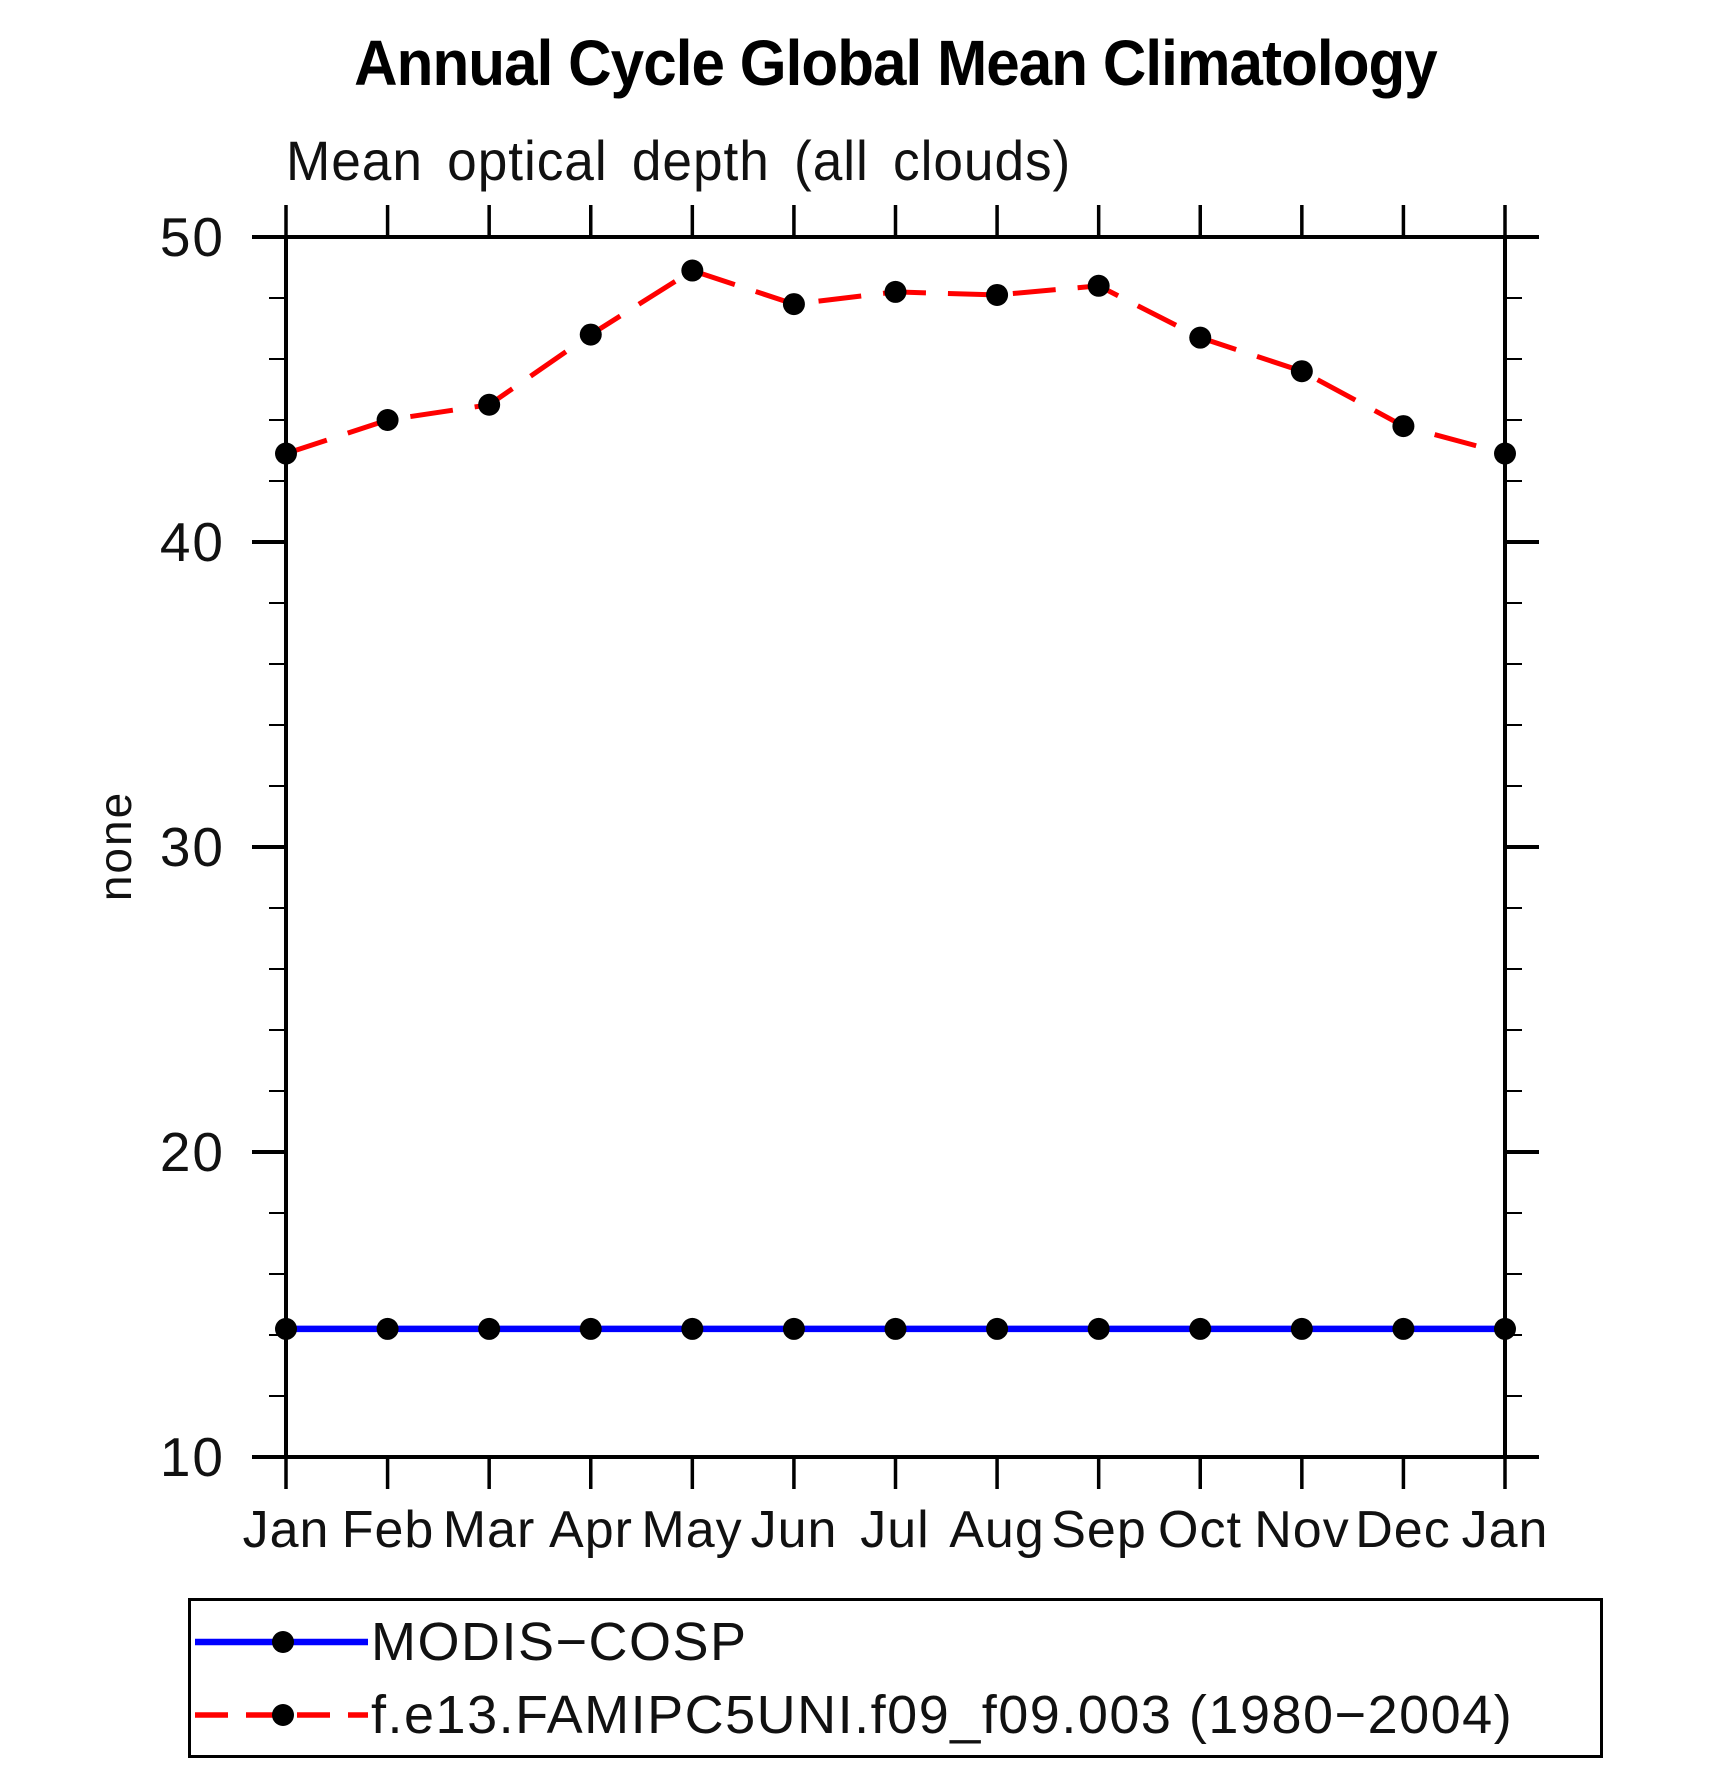  Describe the element at coordinates (997, 1530) in the screenshot. I see `x-tick-label-aug: Aug` at that location.